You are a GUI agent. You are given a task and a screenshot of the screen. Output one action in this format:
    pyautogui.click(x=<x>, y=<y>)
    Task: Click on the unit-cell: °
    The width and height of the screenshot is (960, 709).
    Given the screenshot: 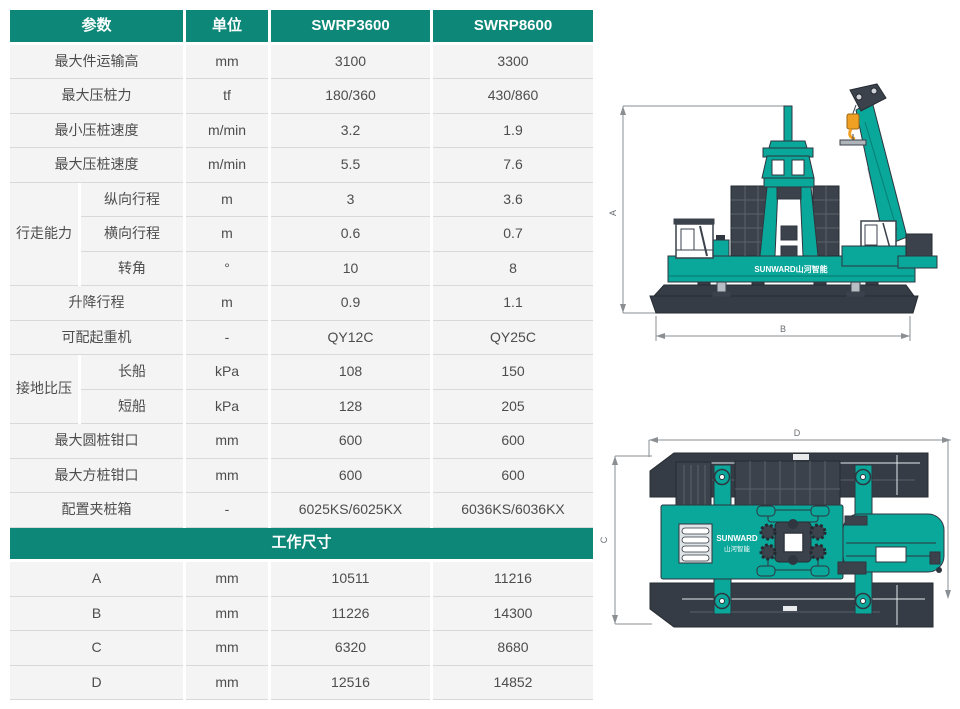 What is the action you would take?
    pyautogui.click(x=227, y=268)
    